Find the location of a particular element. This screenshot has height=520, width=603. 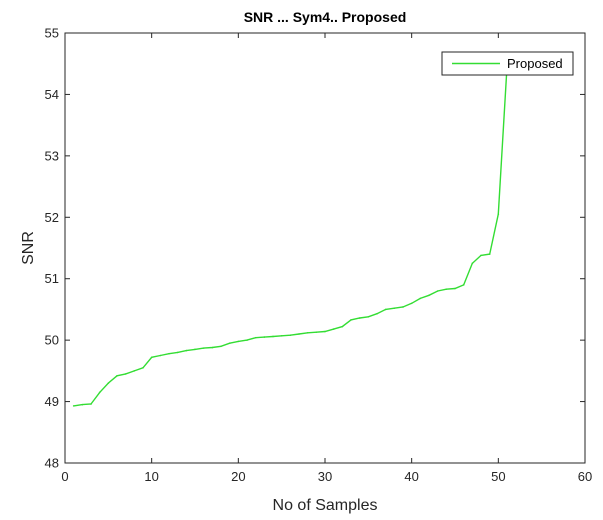

x-tick-label: 0 is located at coordinates (64, 476).